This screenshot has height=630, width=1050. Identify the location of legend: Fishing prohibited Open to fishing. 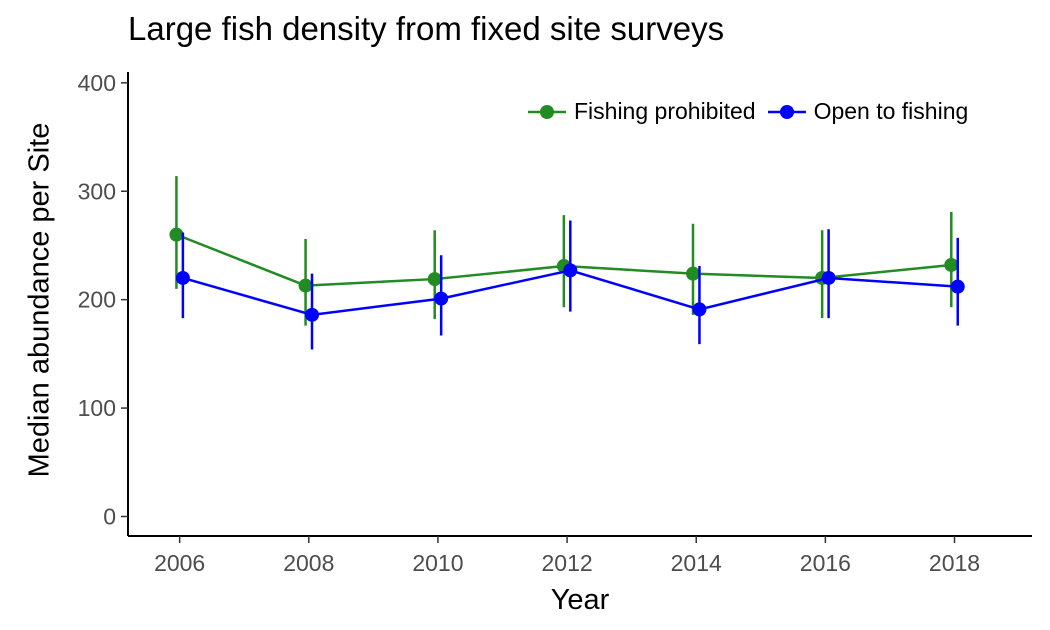
(752, 111).